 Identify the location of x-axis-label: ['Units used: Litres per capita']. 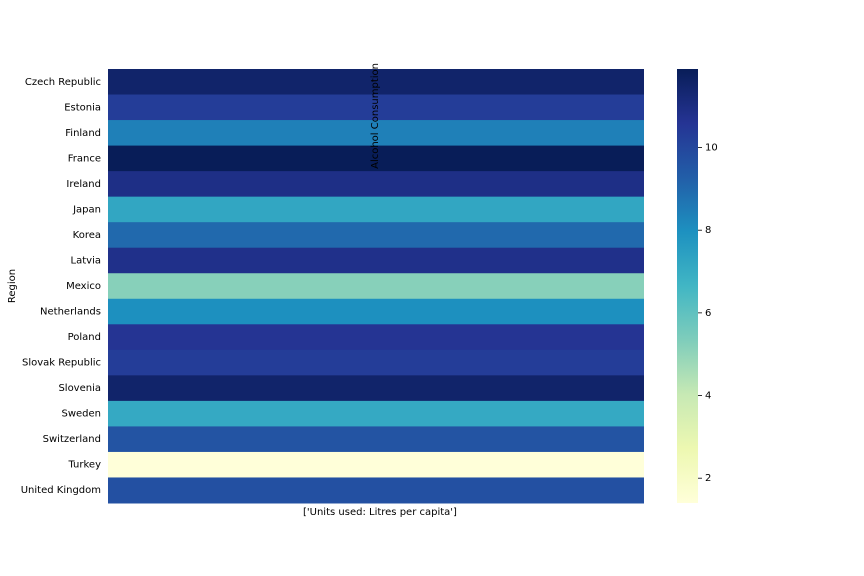
(380, 512).